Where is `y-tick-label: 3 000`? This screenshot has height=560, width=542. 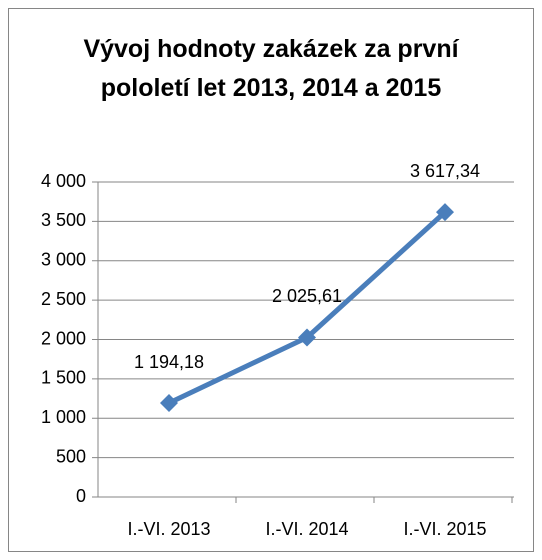
y-tick-label: 3 000 is located at coordinates (63, 260).